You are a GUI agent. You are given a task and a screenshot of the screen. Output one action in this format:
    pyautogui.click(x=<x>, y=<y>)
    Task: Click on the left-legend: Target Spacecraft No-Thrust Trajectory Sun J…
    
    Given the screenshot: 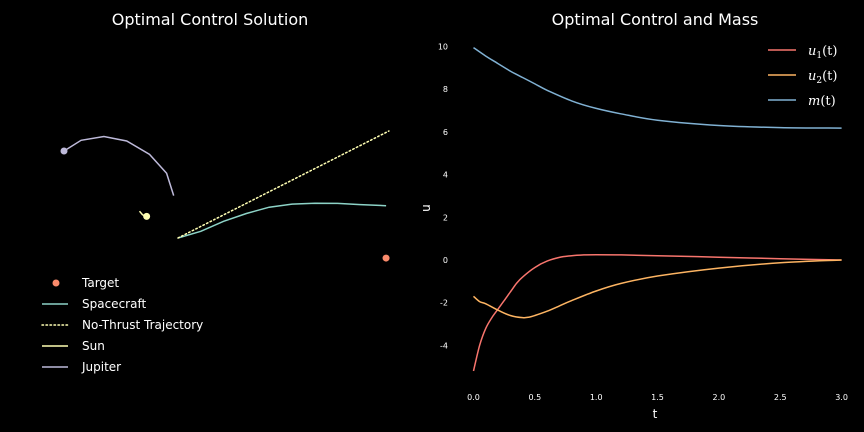 What is the action you would take?
    pyautogui.click(x=122, y=325)
    